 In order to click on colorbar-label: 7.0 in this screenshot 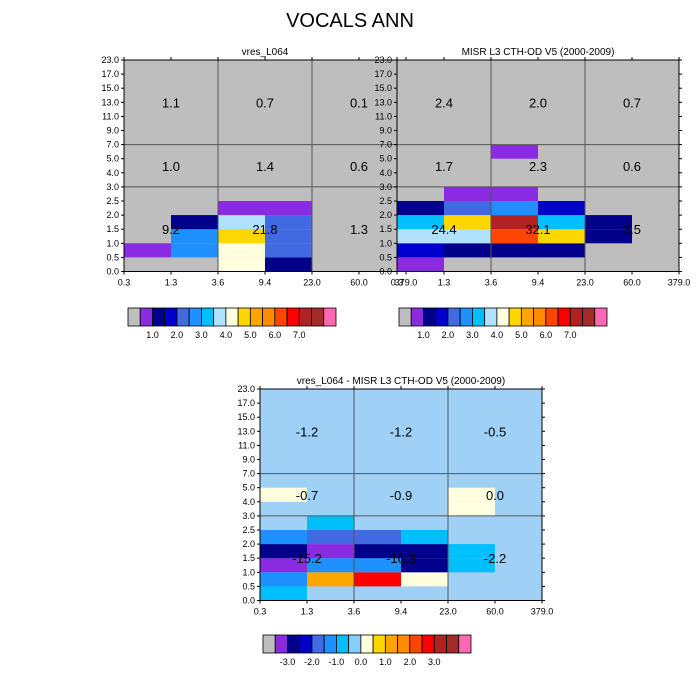, I will do `click(299, 335)`.